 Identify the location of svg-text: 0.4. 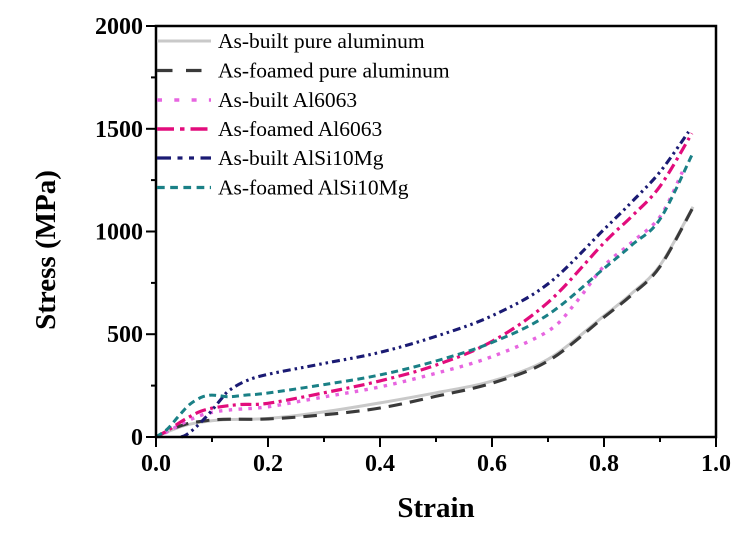
(380, 464).